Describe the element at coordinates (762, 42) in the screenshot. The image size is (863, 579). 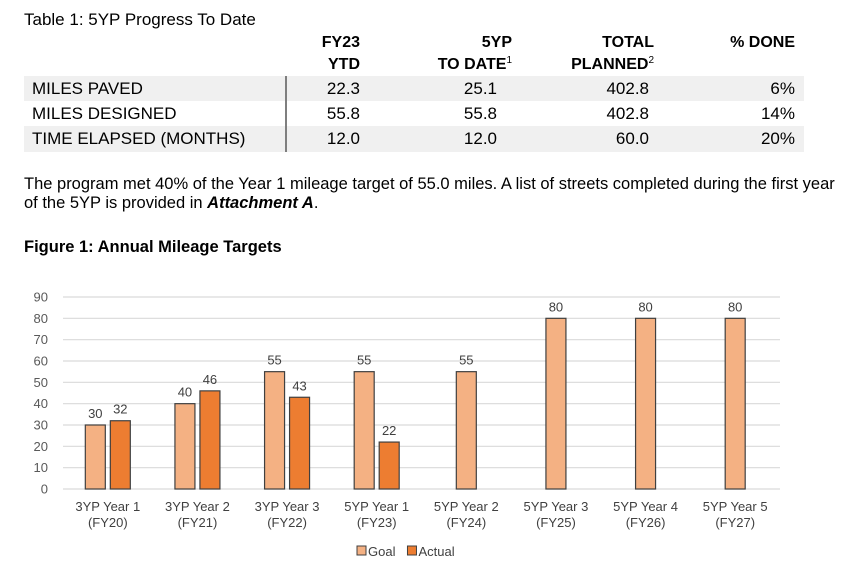
I see `header-line: % DONE` at that location.